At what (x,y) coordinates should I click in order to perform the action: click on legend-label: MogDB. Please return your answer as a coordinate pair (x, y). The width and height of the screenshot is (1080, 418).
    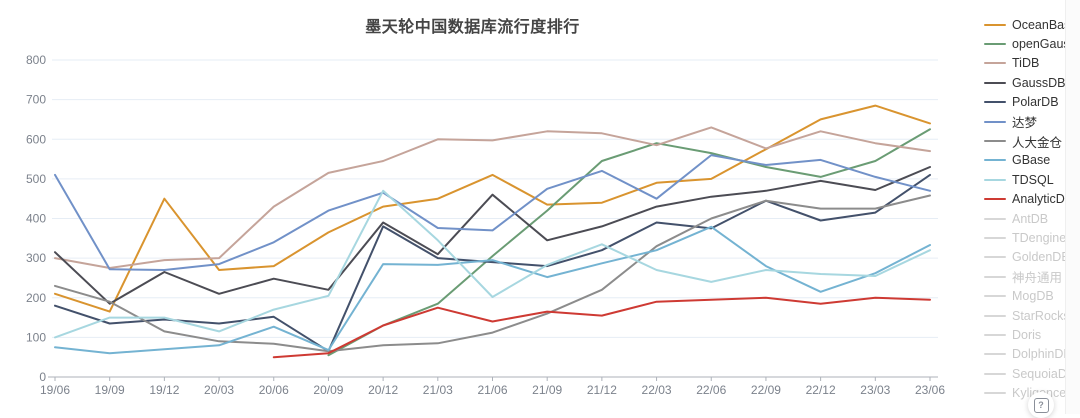
    Looking at the image, I should click on (1033, 296).